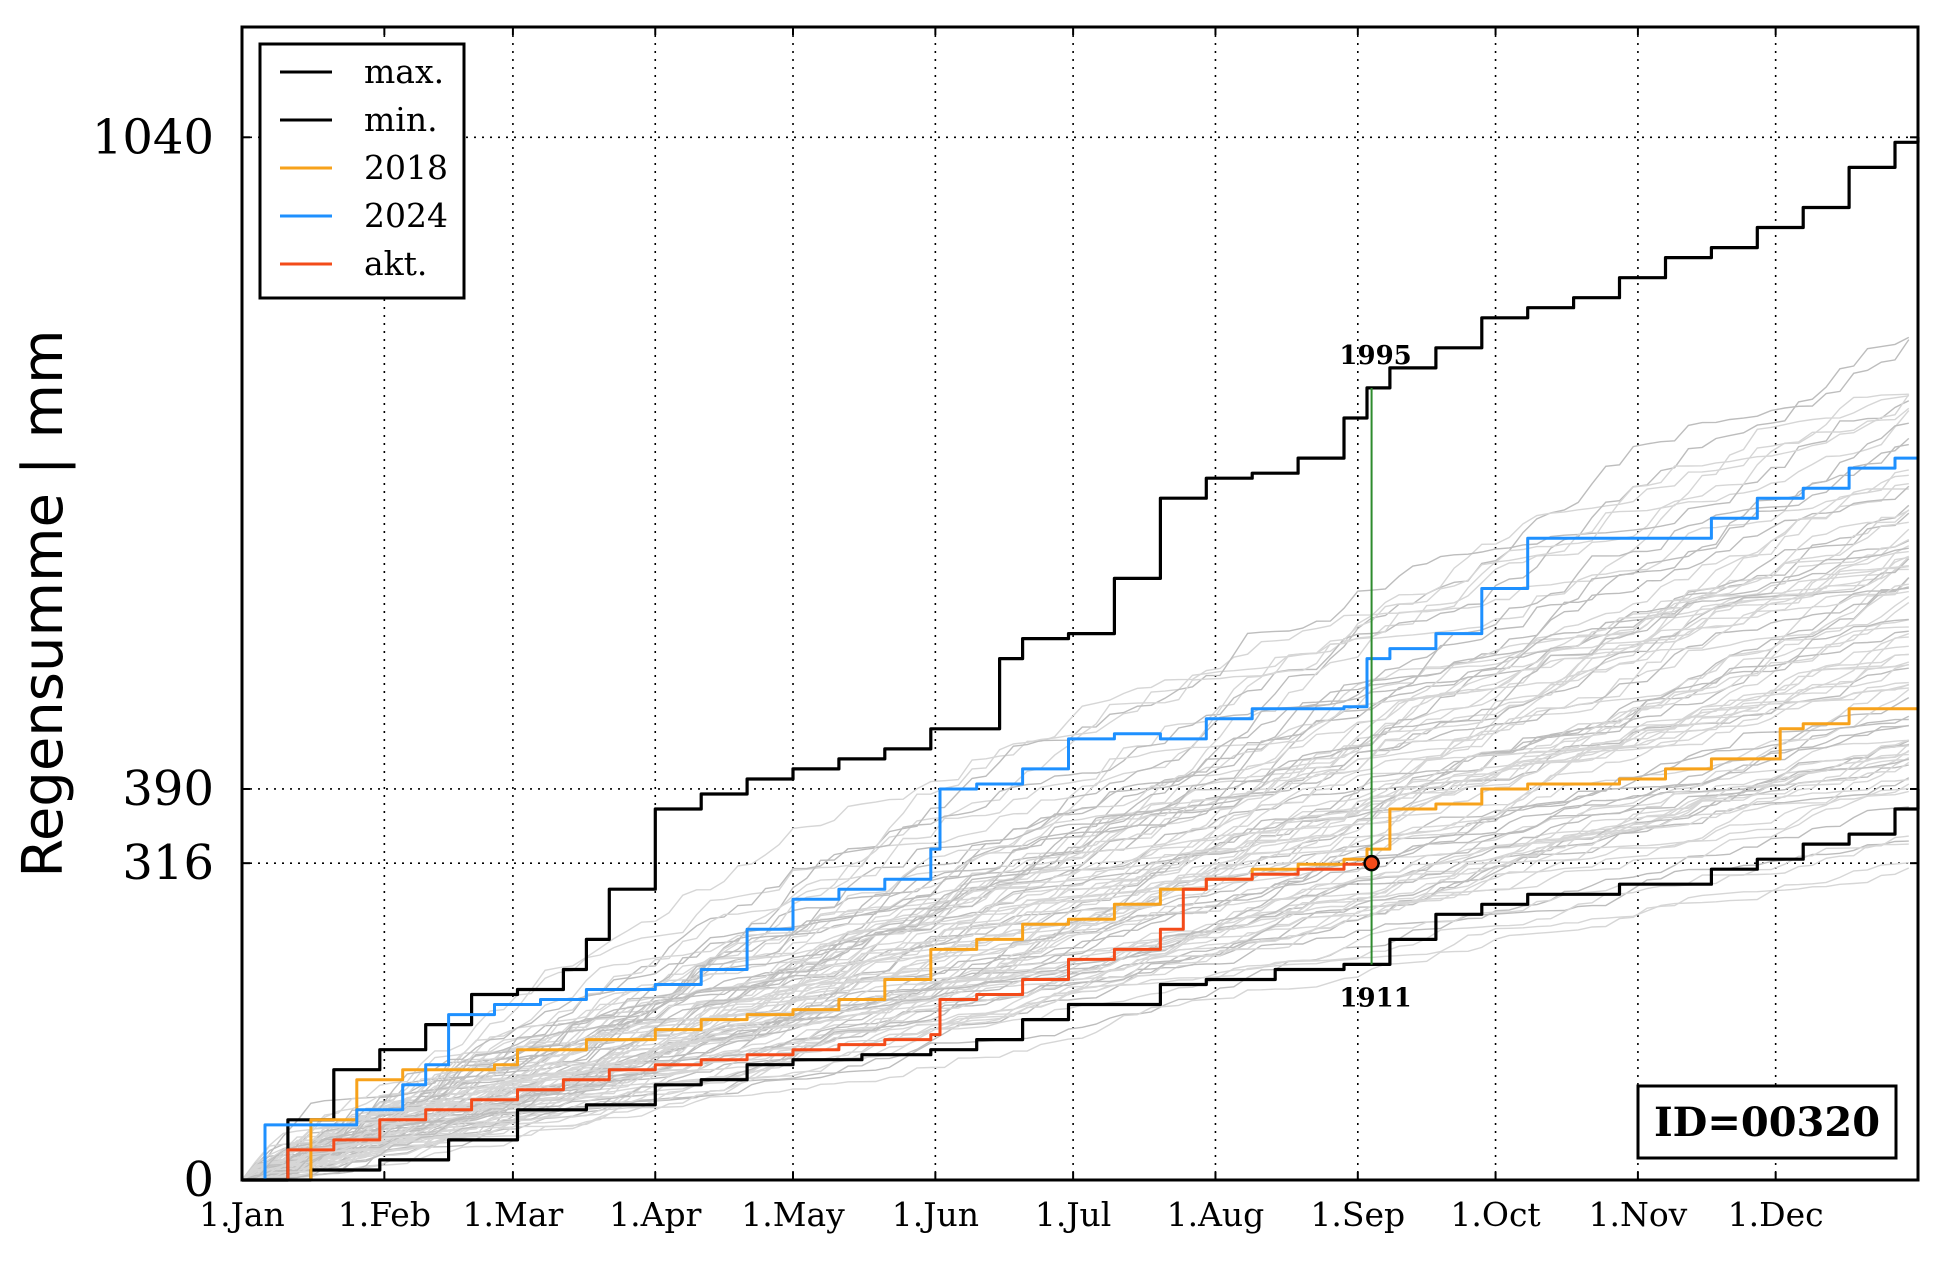  Describe the element at coordinates (198, 1180) in the screenshot. I see `y-tick-label: 0` at that location.